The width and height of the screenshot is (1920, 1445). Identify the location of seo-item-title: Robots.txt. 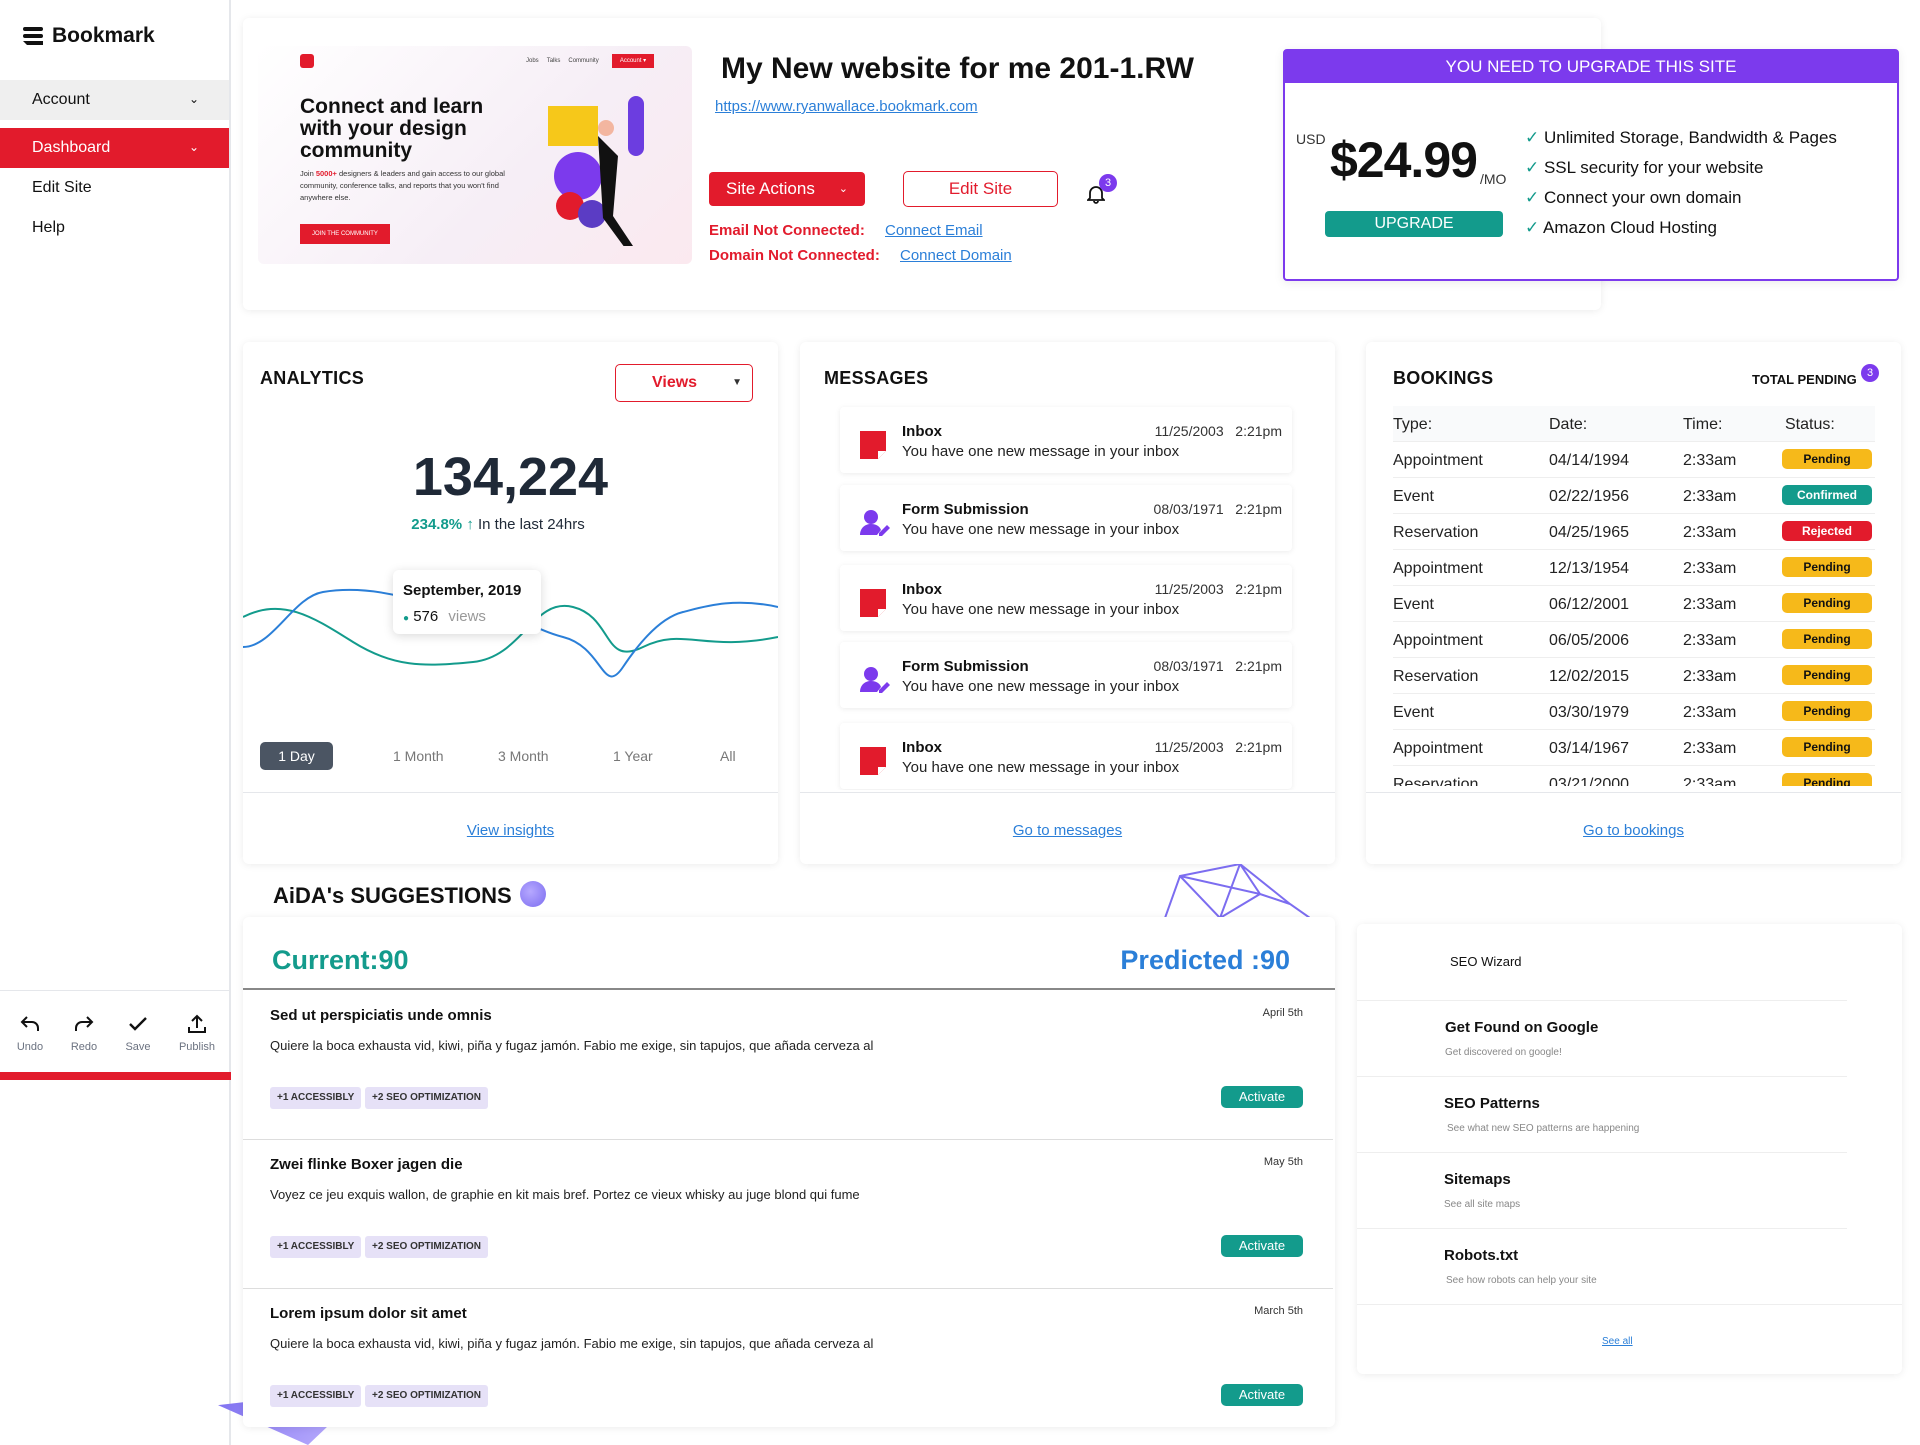
(1481, 1255).